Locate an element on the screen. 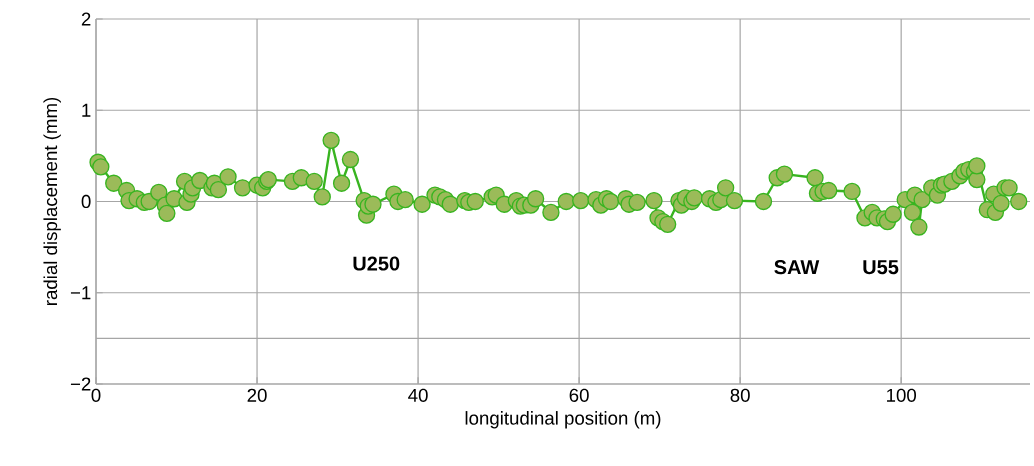 This screenshot has width=1034, height=466. annotation: U55 is located at coordinates (881, 267).